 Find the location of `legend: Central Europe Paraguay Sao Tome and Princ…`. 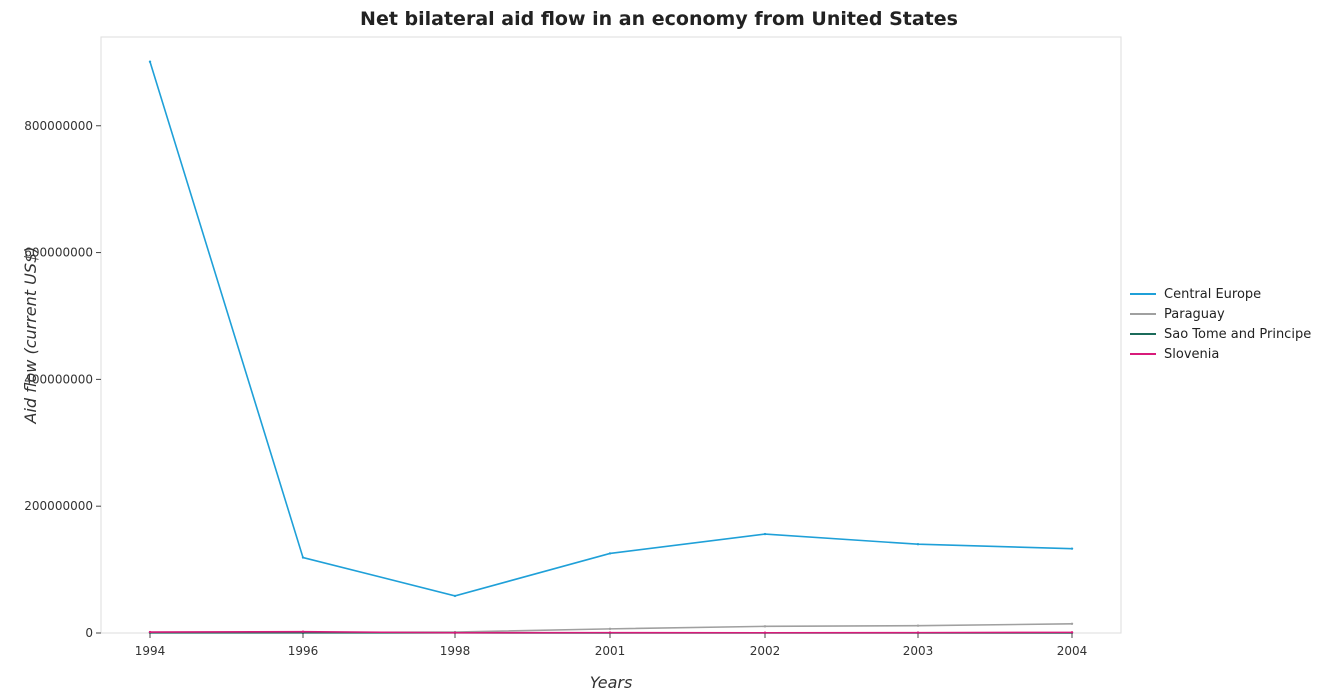

legend: Central Europe Paraguay Sao Tome and Princ… is located at coordinates (1220, 324).